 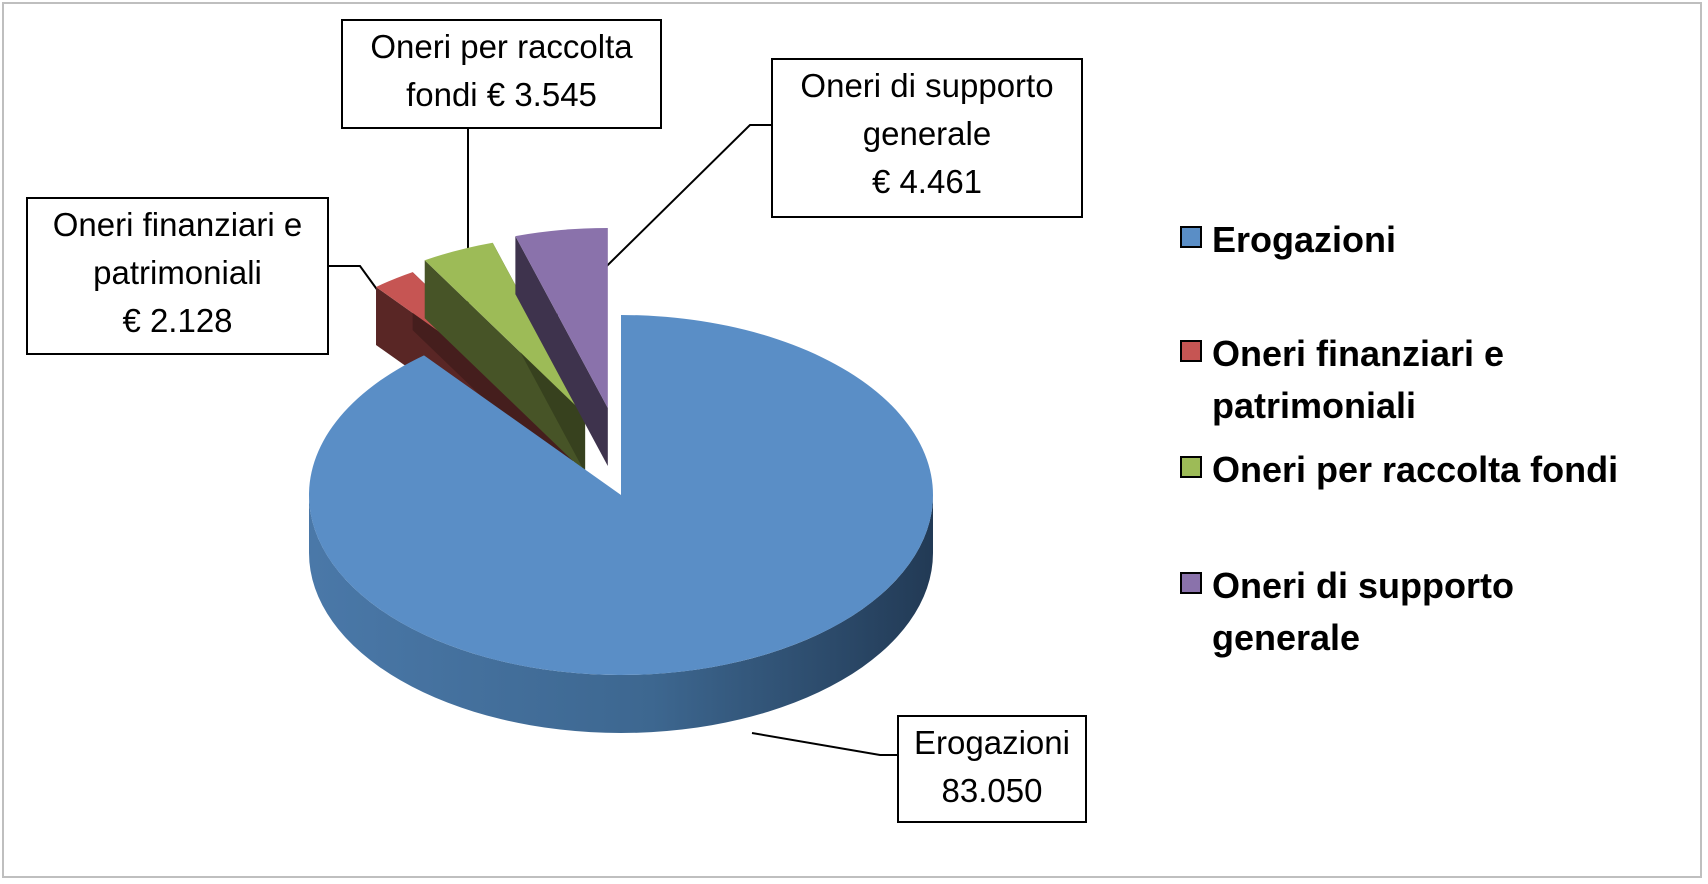 I want to click on data-label-oneri-raccolta: Oneri per raccolta fondi € 3.545, so click(x=501, y=74).